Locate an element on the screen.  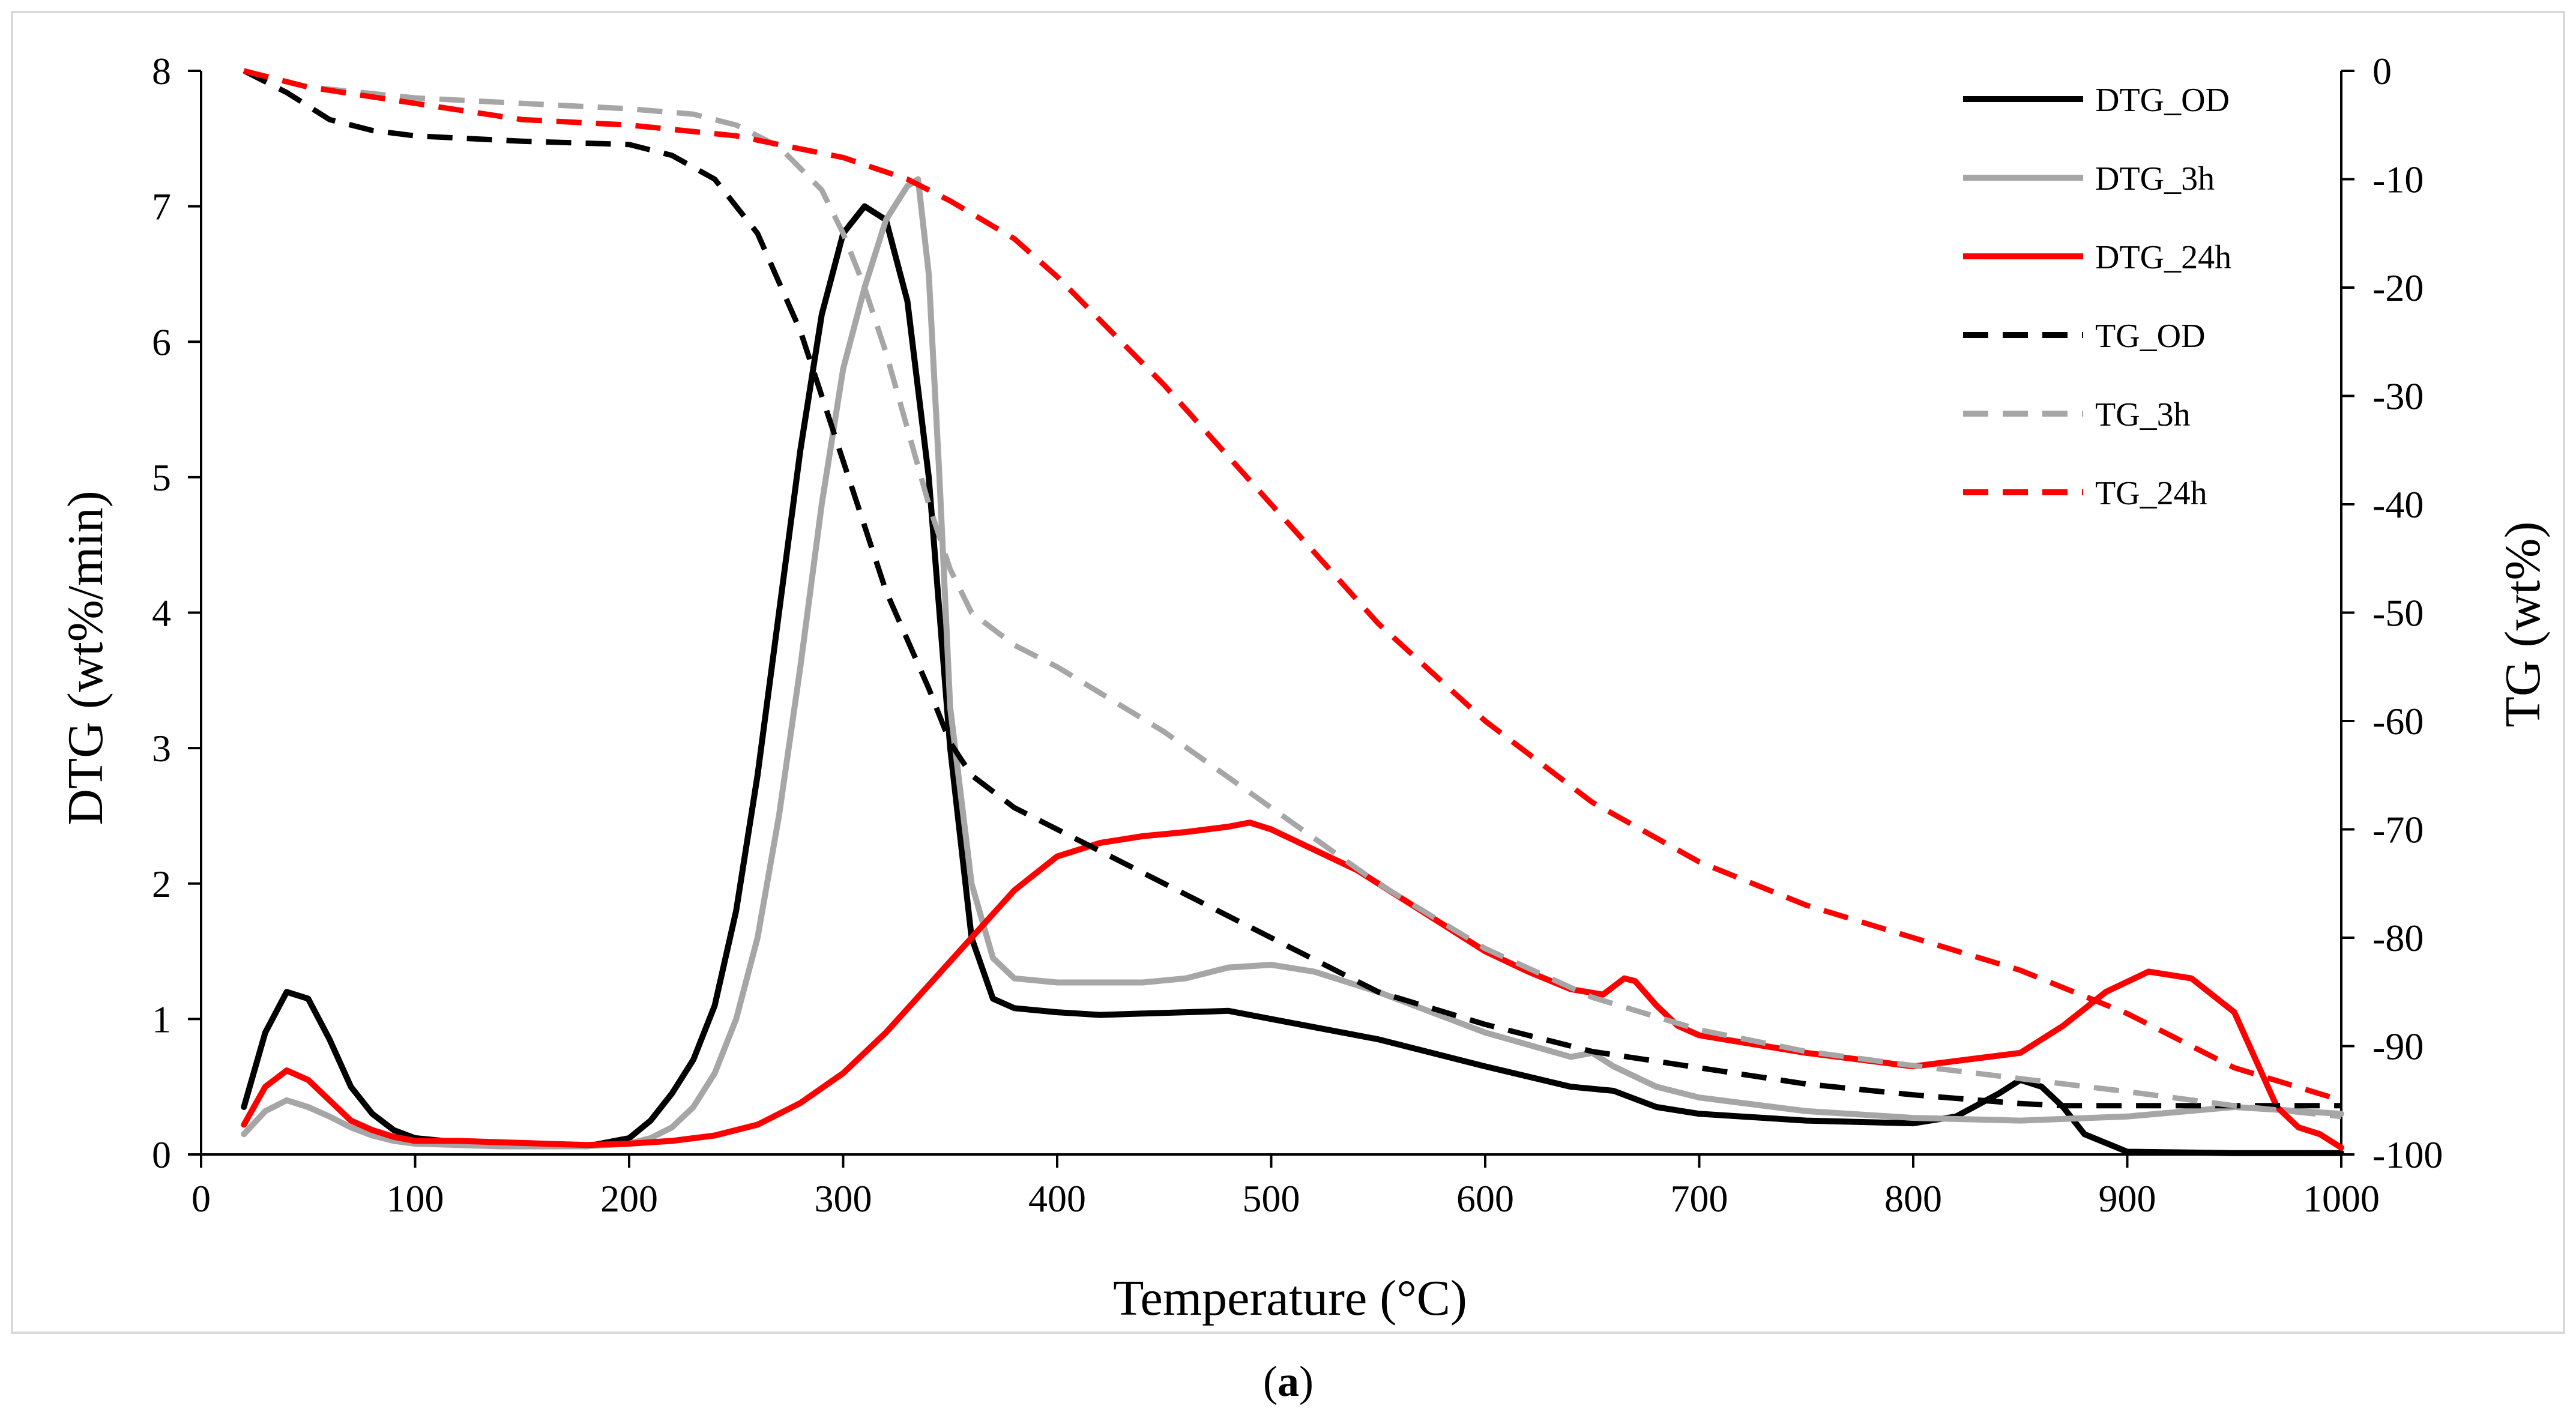
y-axis-label-left: DTG (wt%/min) is located at coordinates (85, 657).